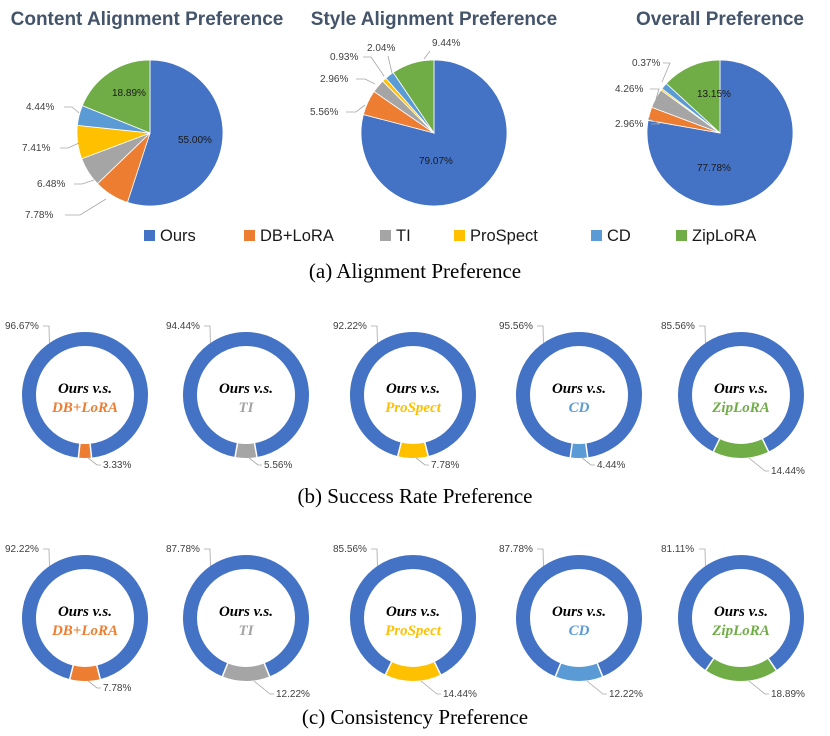 This screenshot has height=736, width=830. What do you see at coordinates (436, 161) in the screenshot?
I see `data-label-ours: 79.07%` at bounding box center [436, 161].